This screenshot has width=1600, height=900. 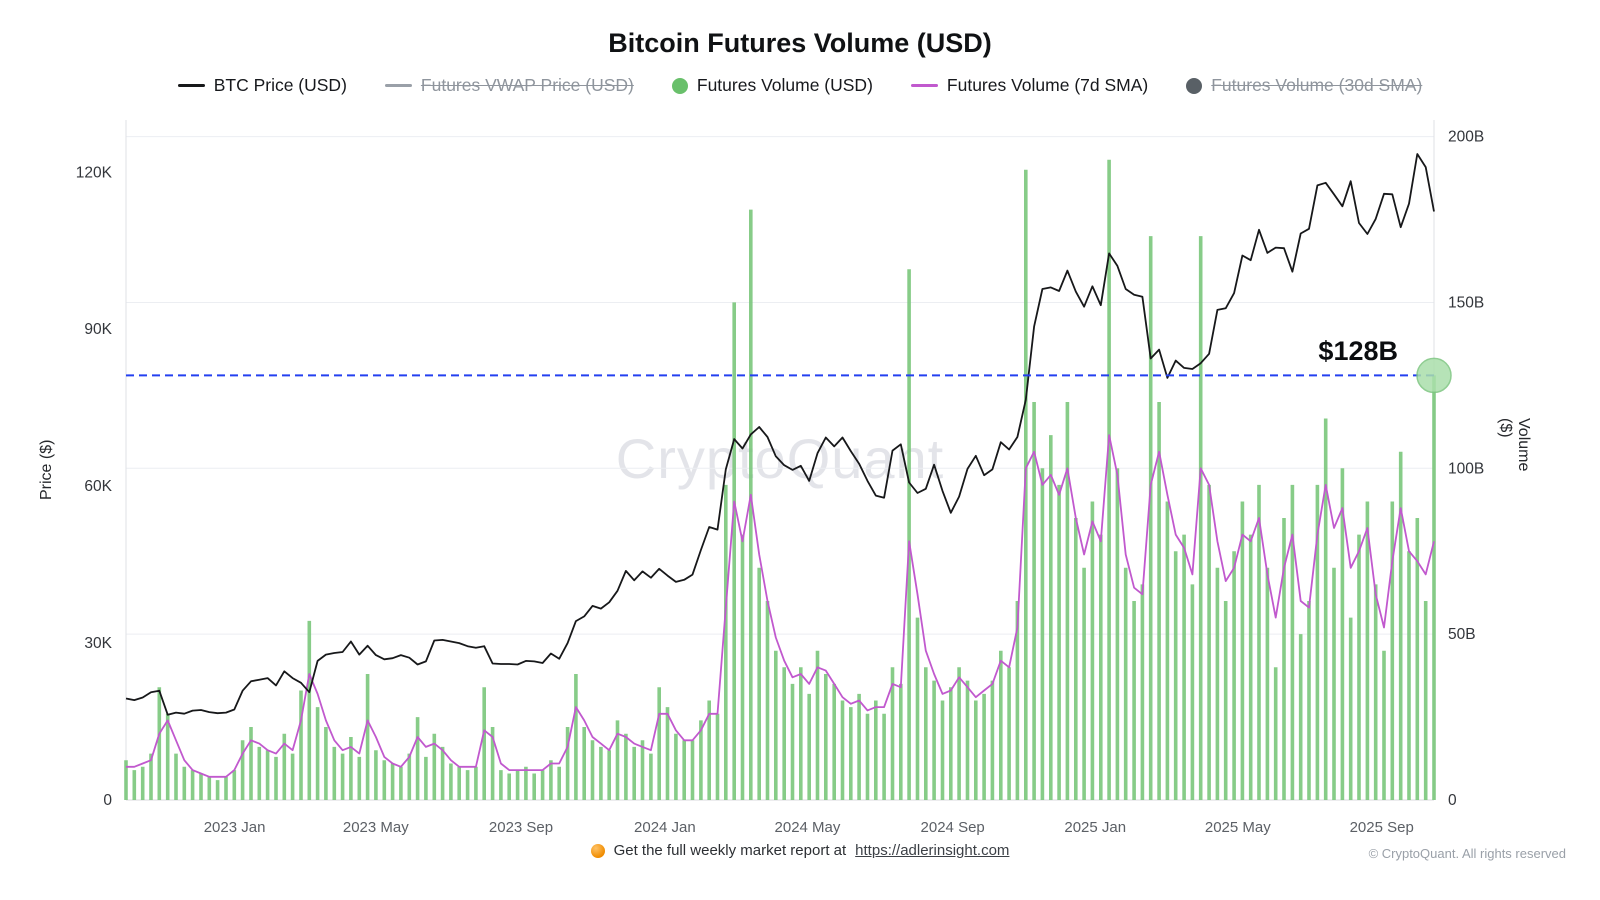 What do you see at coordinates (924, 85) in the screenshot?
I see `sma7-line-swatch-icon` at bounding box center [924, 85].